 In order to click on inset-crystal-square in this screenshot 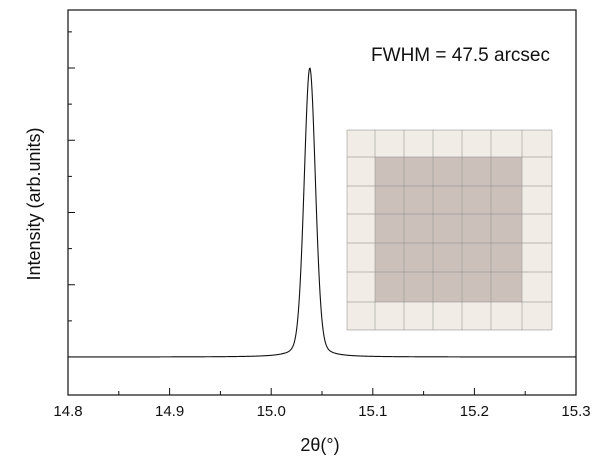, I will do `click(448, 229)`.